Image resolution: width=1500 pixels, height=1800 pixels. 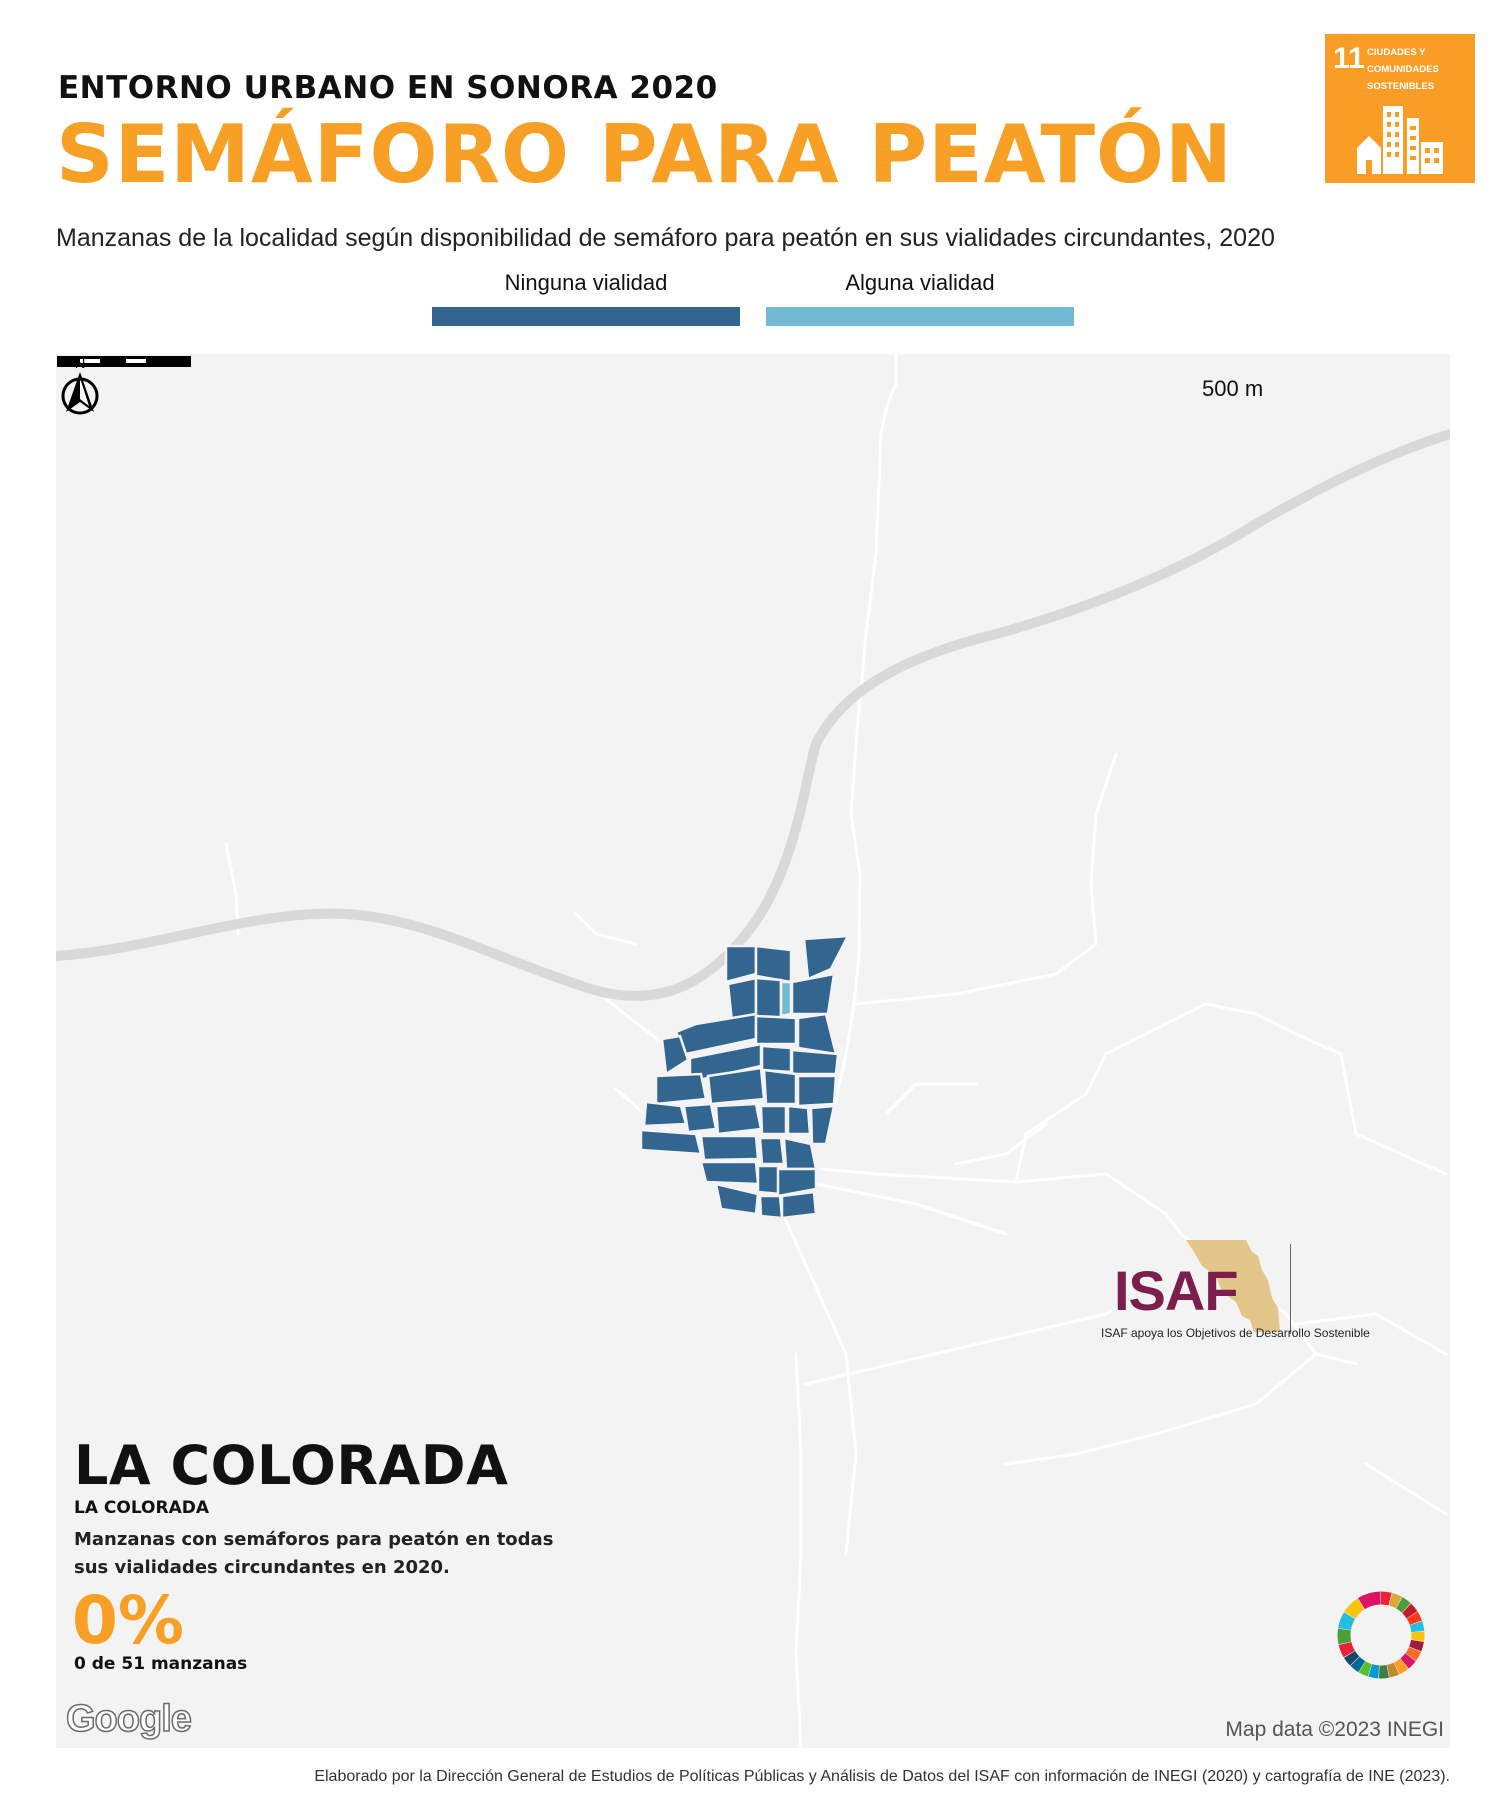 What do you see at coordinates (1349, 58) in the screenshot?
I see `sdg-number: 11` at bounding box center [1349, 58].